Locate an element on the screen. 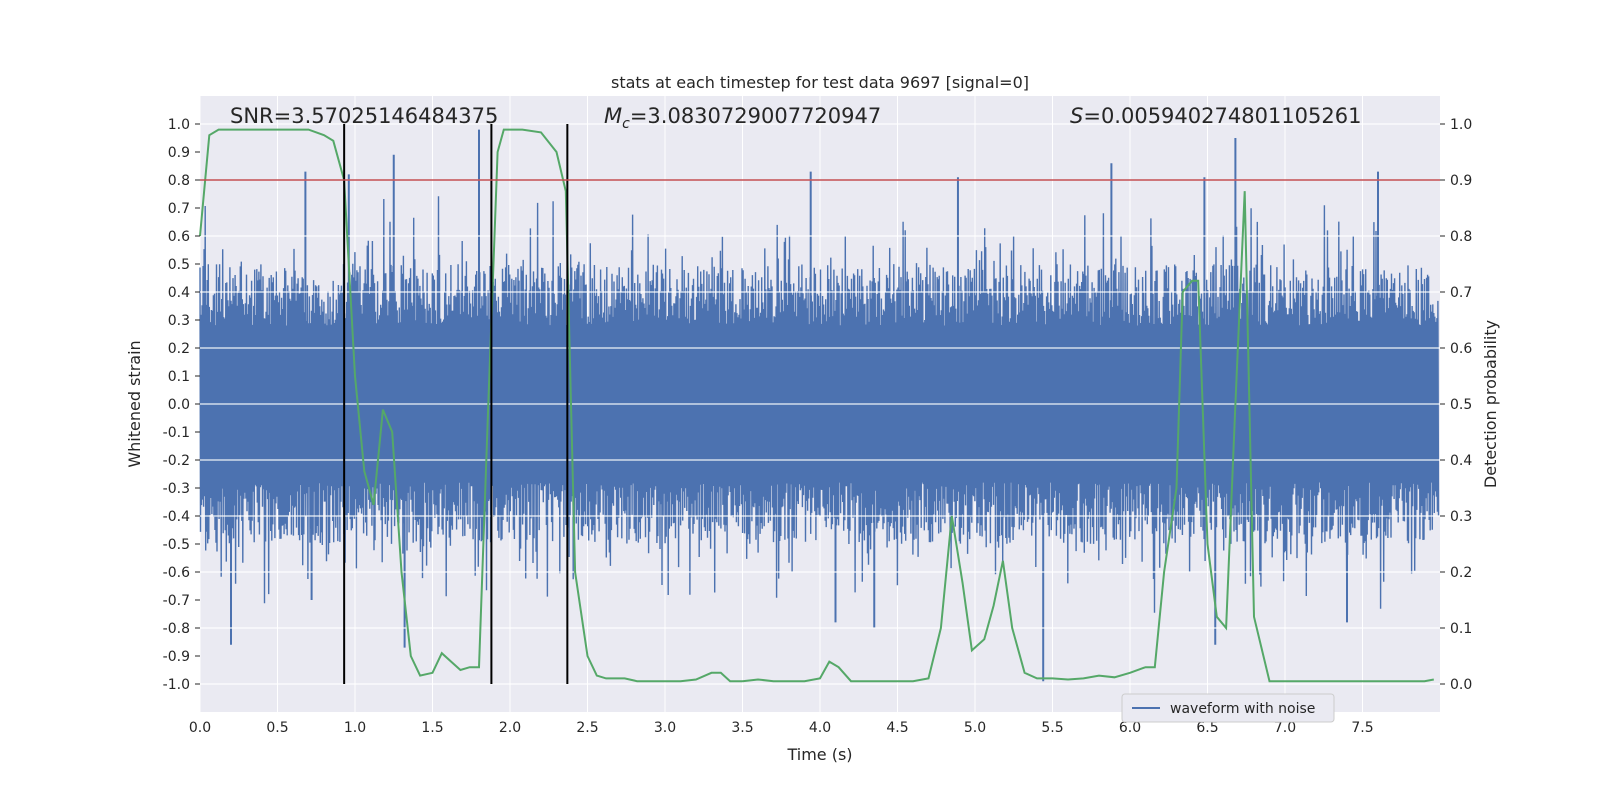  right-y-tick-label: 0.3 is located at coordinates (1461, 517).